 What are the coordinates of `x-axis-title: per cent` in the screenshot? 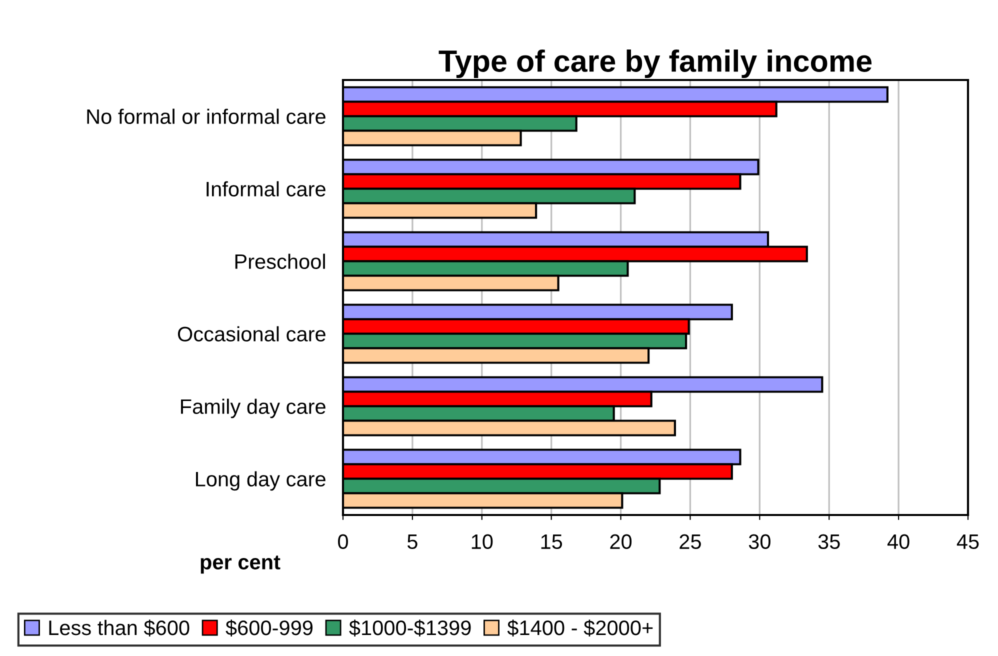 It's located at (240, 565).